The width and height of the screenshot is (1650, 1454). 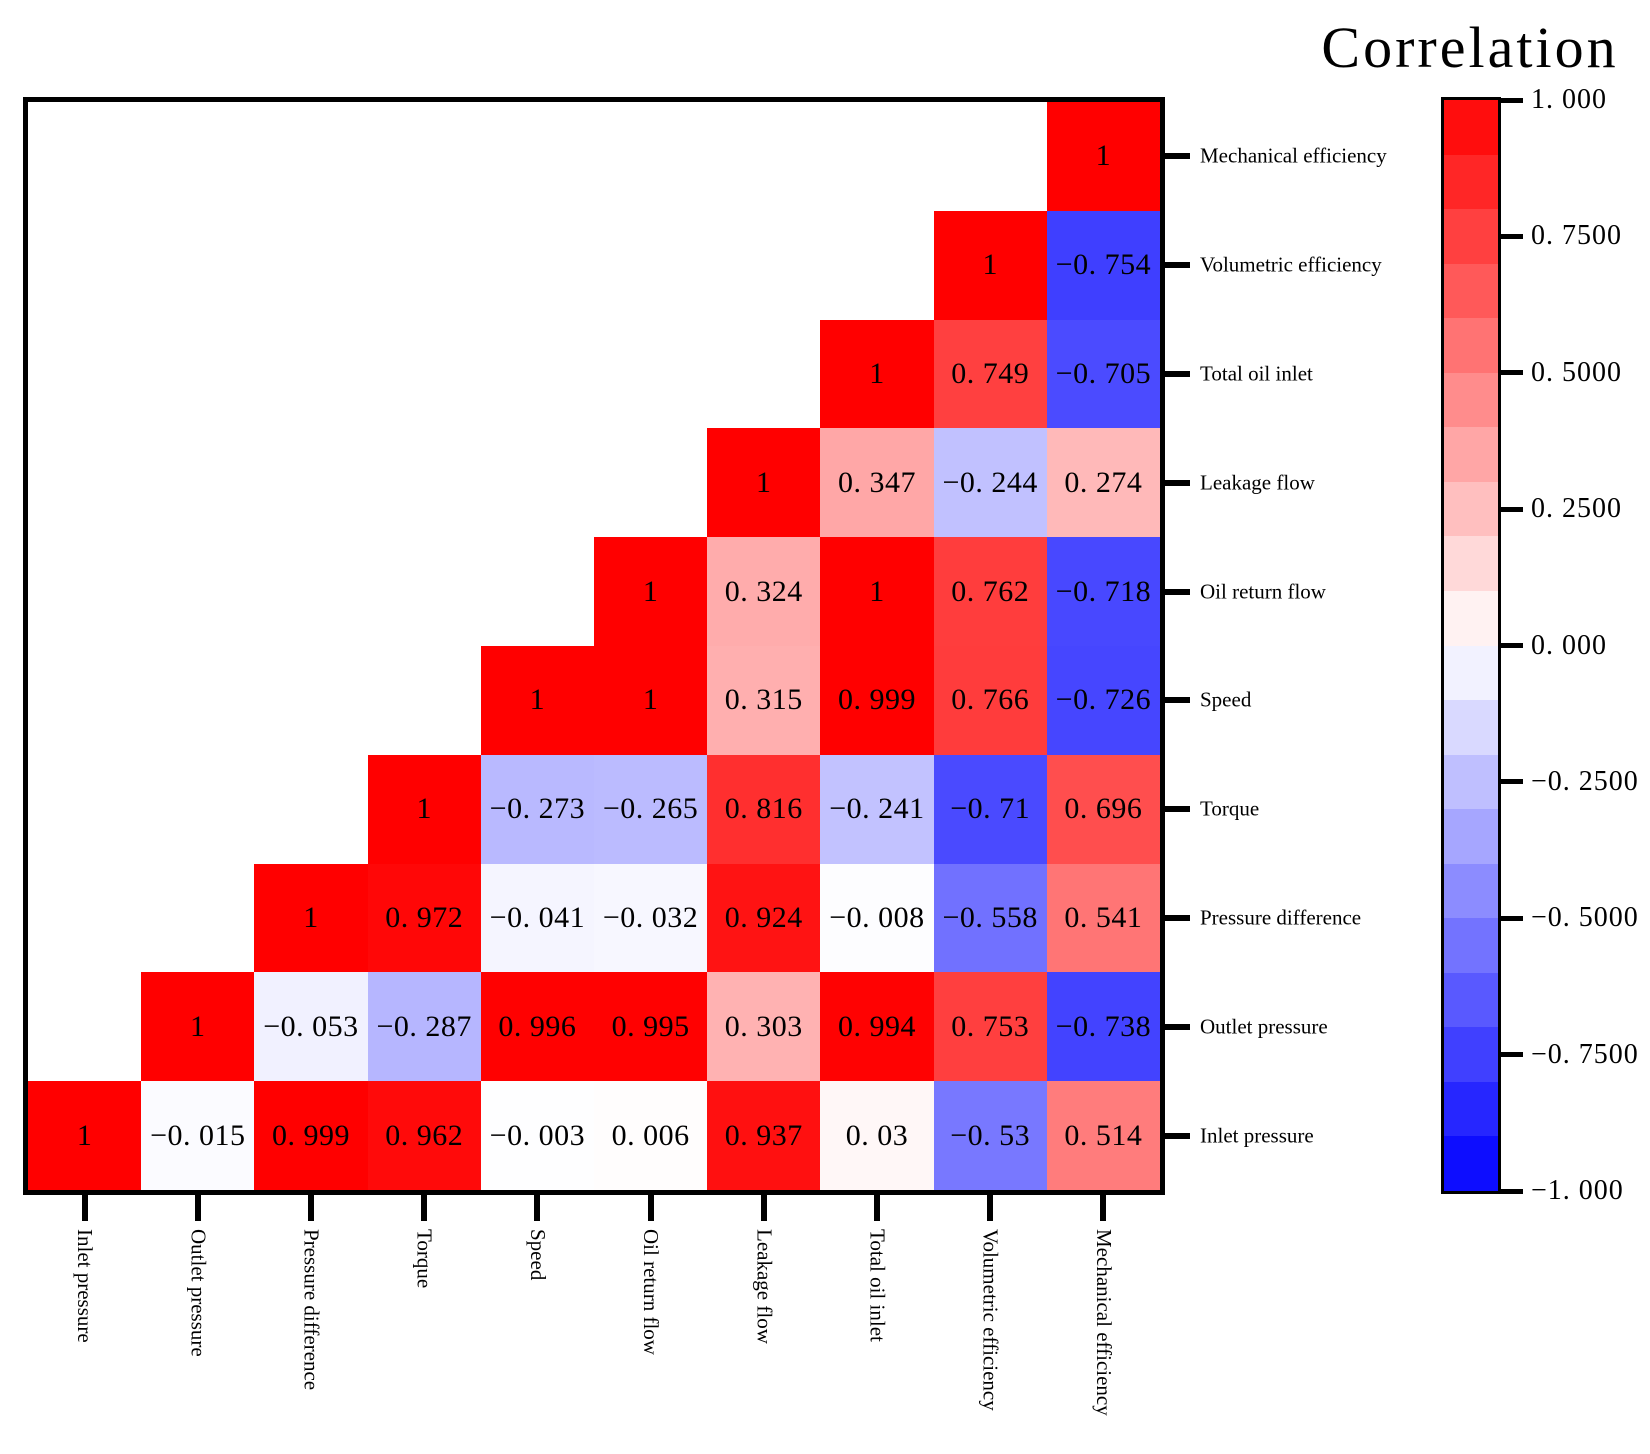 I want to click on x-axis-label: Volumetric efficiency, so click(x=990, y=1320).